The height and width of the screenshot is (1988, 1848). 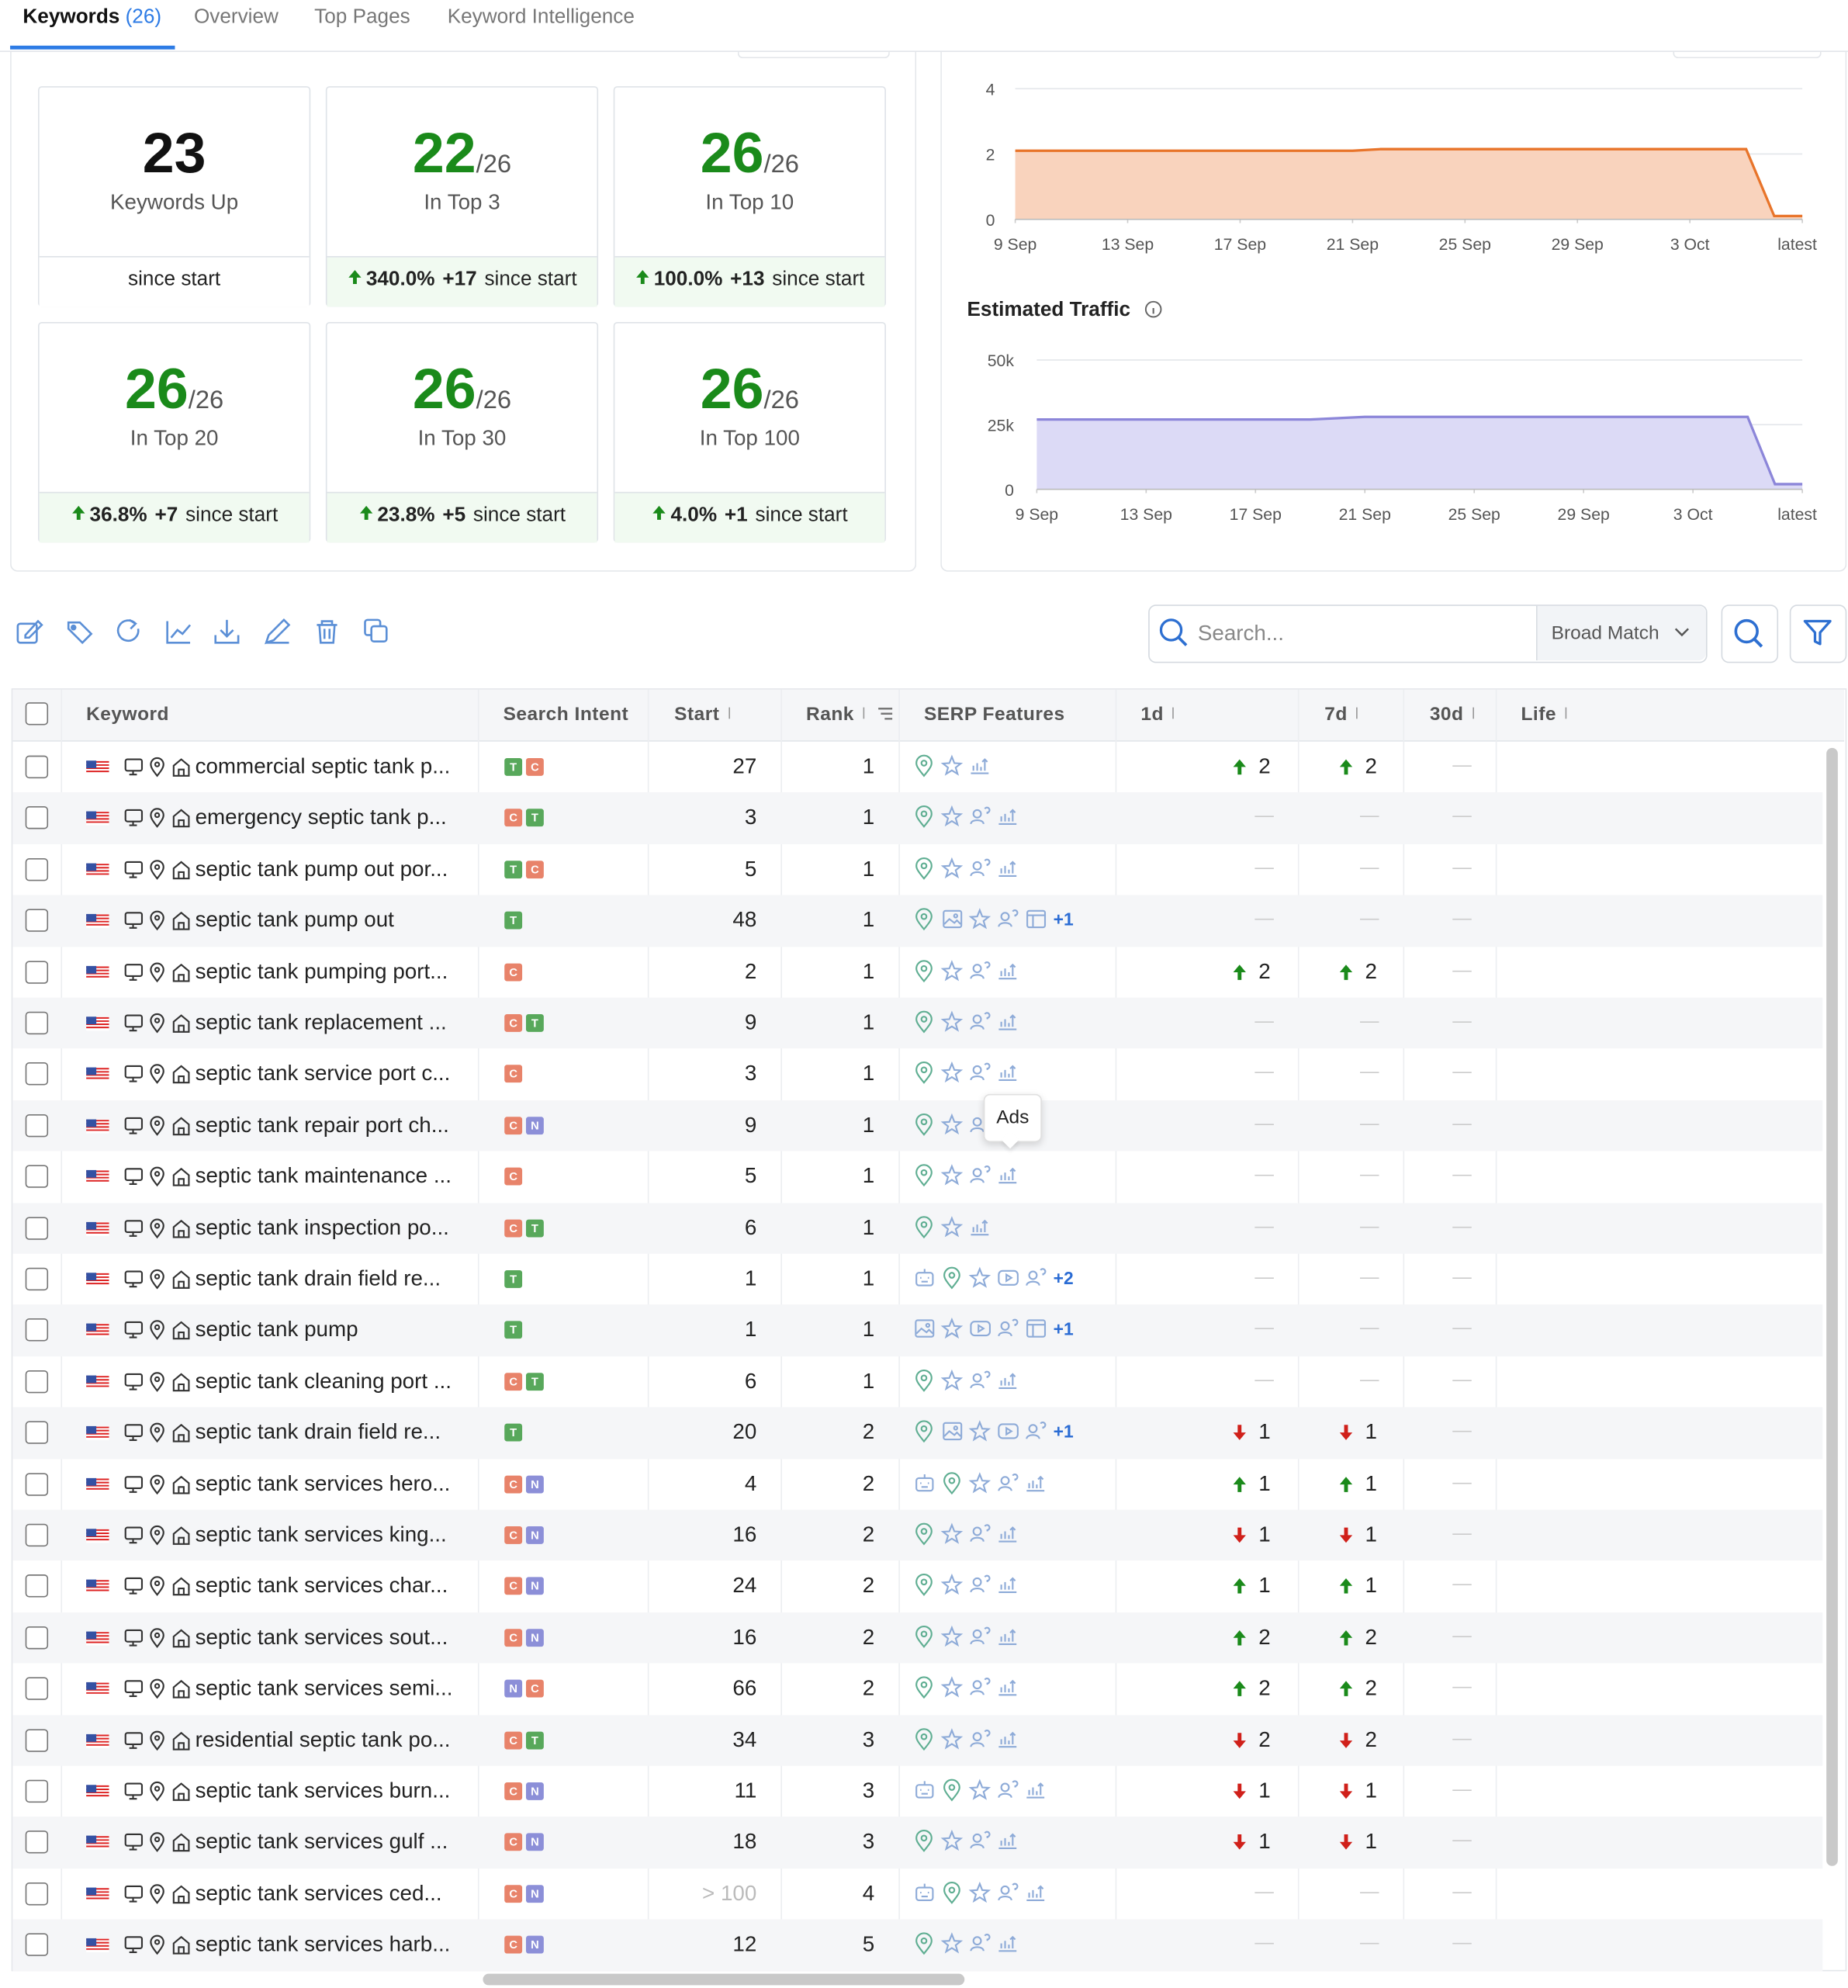 I want to click on match-select, so click(x=1621, y=633).